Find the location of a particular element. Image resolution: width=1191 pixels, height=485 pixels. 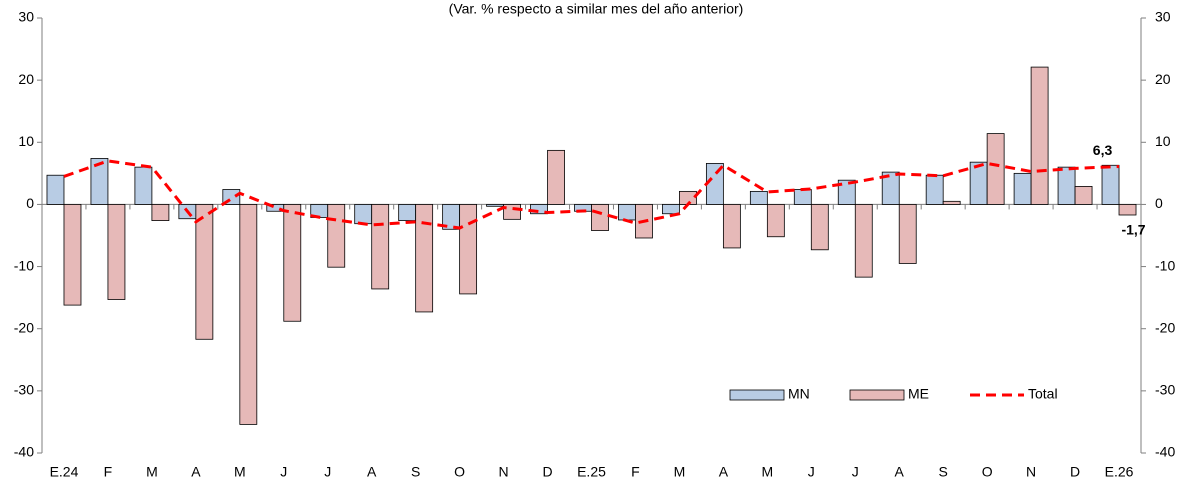

y2-tick-label: -40 is located at coordinates (1165, 452).